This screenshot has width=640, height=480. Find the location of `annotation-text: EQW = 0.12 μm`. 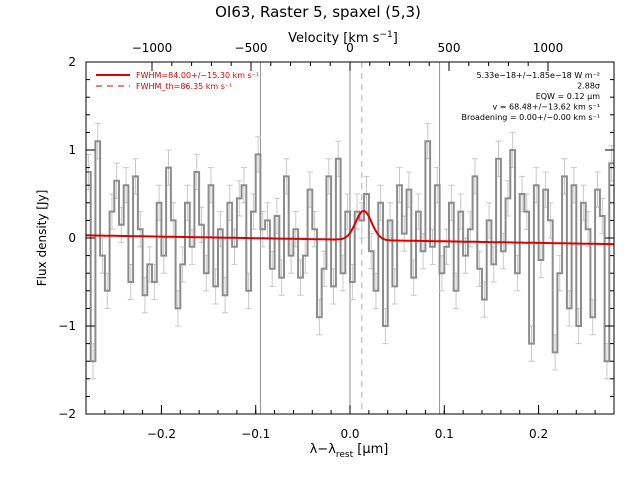

annotation-text: EQW = 0.12 μm is located at coordinates (568, 96).